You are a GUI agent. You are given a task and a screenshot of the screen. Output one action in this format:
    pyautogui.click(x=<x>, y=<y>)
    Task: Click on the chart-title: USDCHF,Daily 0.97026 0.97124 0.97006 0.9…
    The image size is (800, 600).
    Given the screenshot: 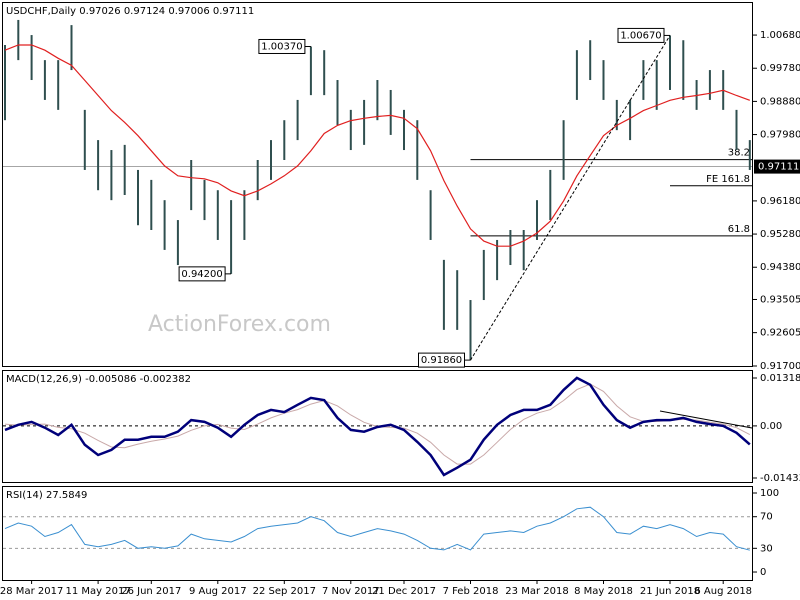 What is the action you would take?
    pyautogui.click(x=130, y=11)
    